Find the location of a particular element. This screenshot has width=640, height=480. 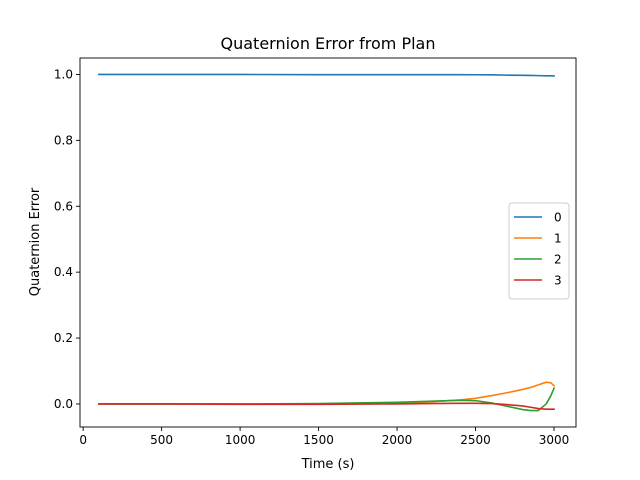

x-axis-label: Time (s) is located at coordinates (328, 464).